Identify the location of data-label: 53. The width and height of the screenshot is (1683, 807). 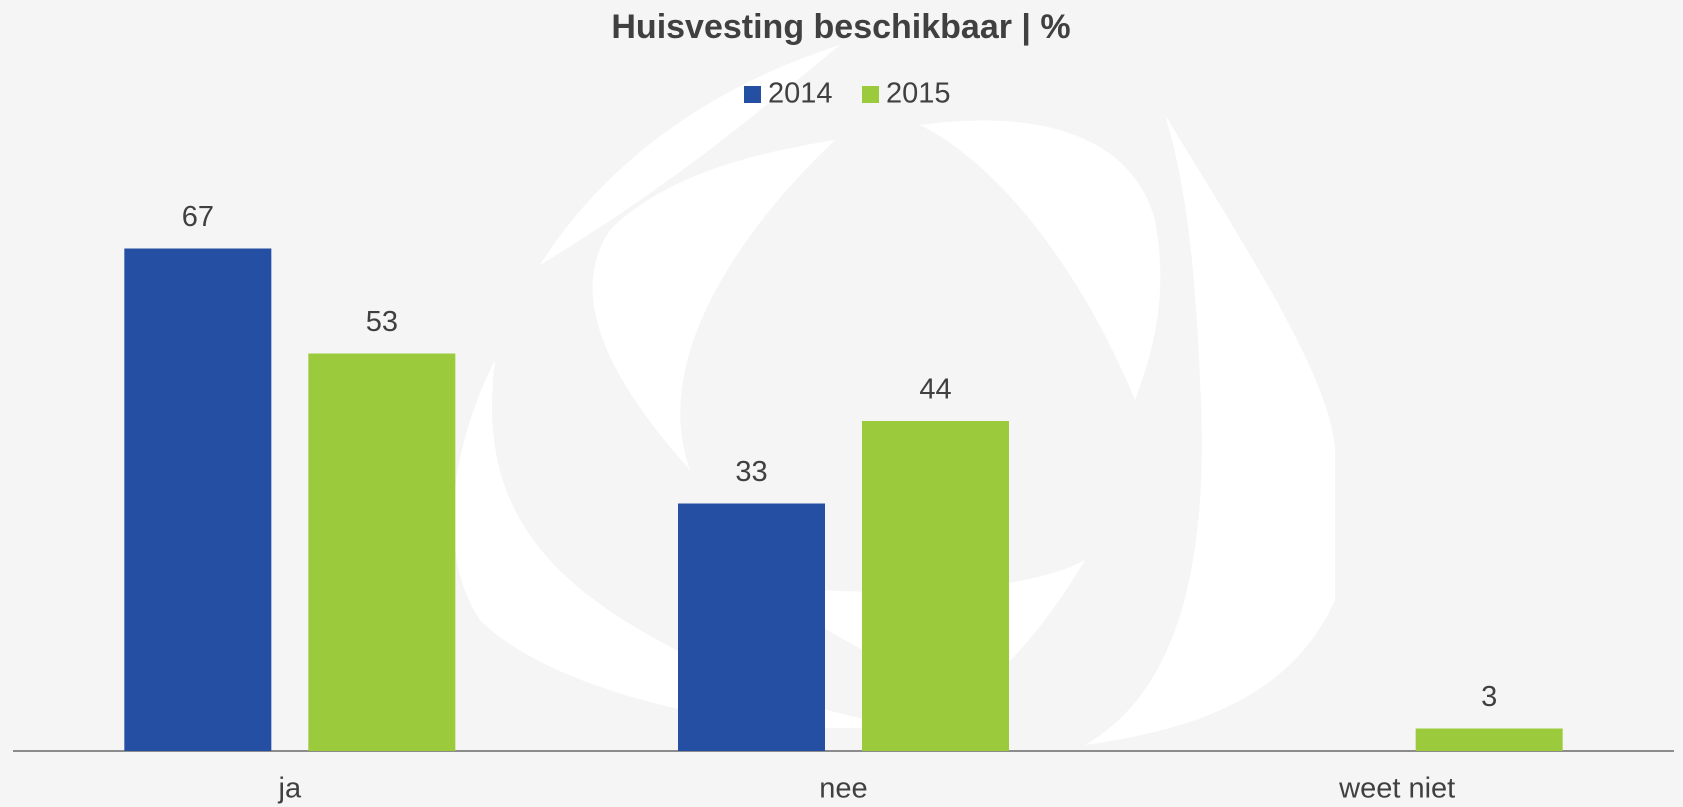
(382, 322).